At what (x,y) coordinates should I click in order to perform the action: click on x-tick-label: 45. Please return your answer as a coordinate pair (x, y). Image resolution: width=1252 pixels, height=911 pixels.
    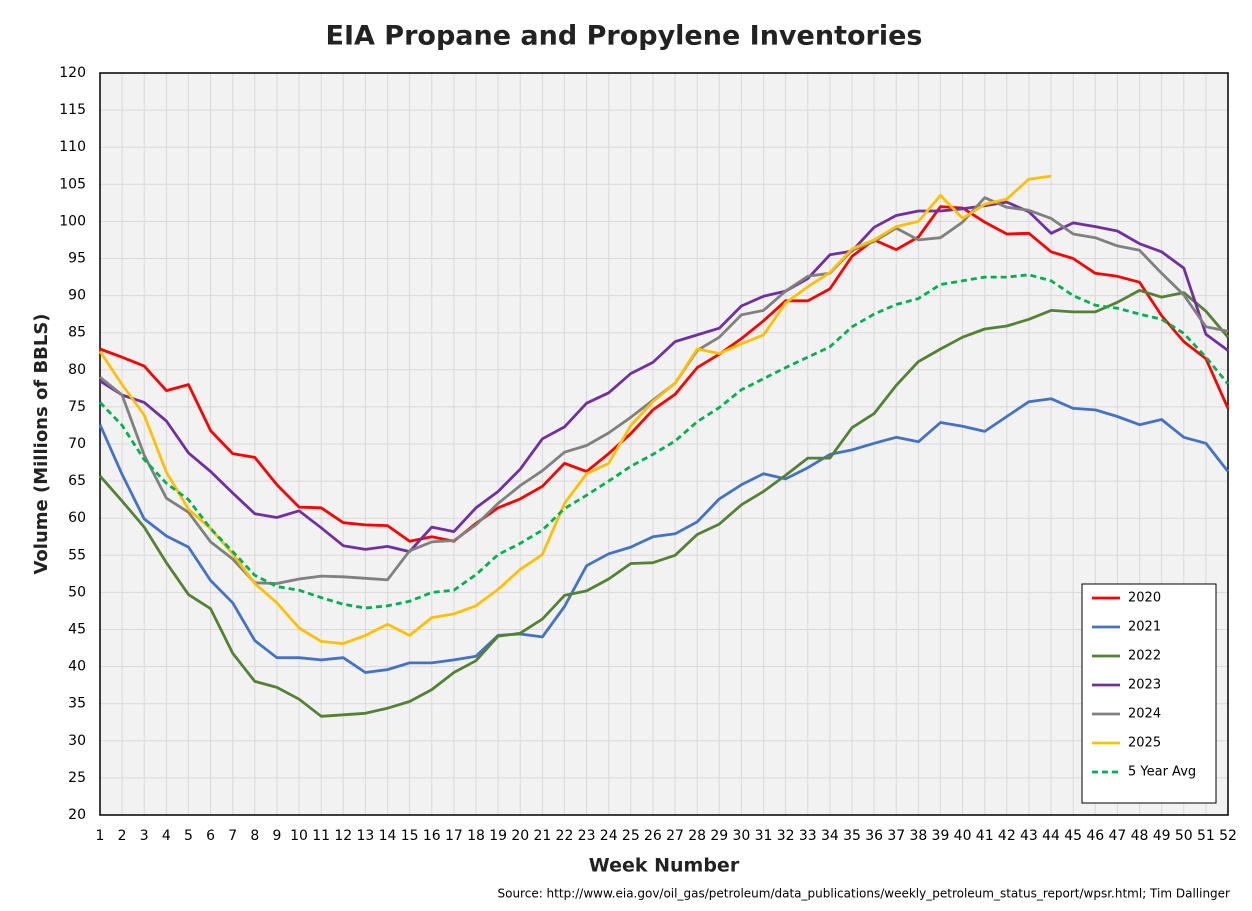
    Looking at the image, I should click on (1073, 836).